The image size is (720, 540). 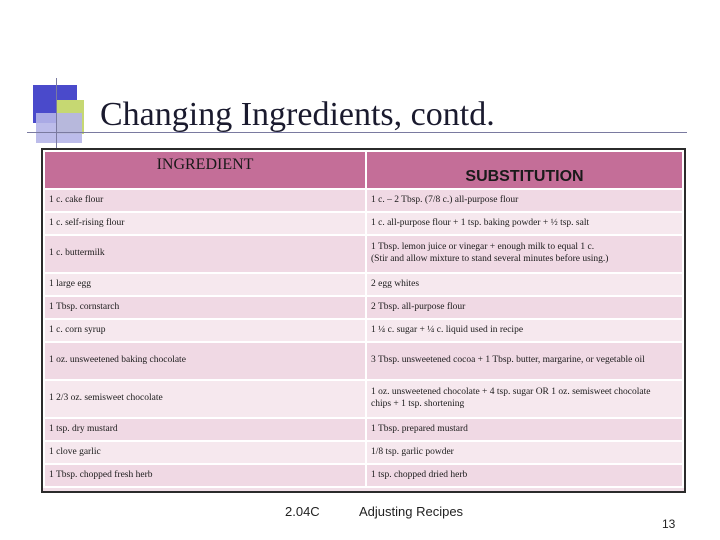 What do you see at coordinates (524, 307) in the screenshot?
I see `substitution-cell: 2 Tbsp. all-purpose flour` at bounding box center [524, 307].